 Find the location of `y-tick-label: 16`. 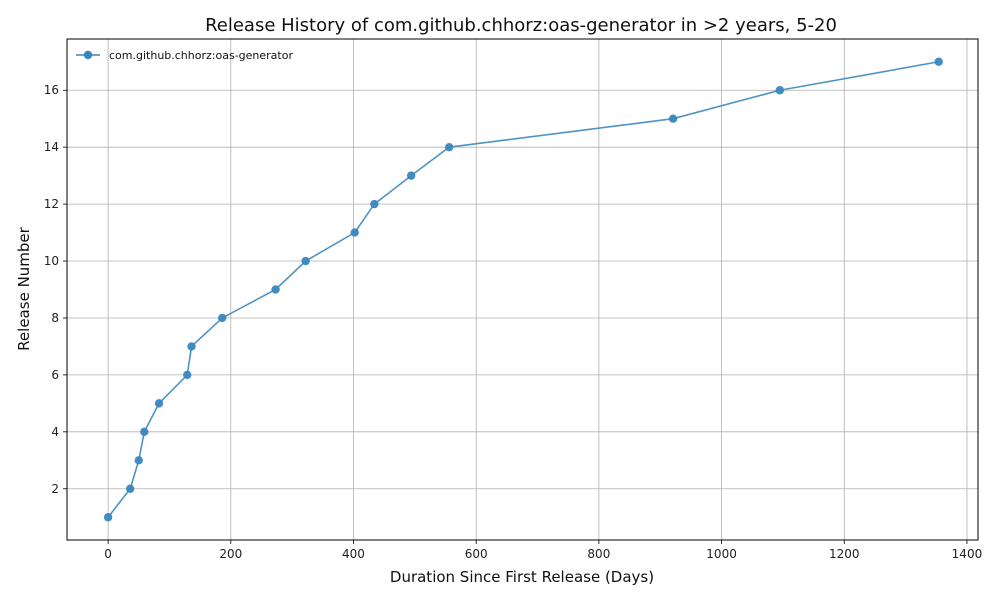

y-tick-label: 16 is located at coordinates (51, 90).